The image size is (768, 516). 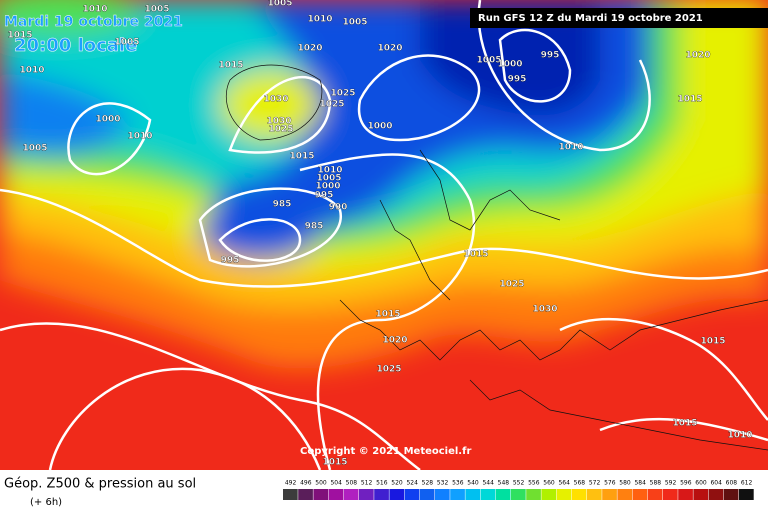 What do you see at coordinates (352, 483) in the screenshot?
I see `scale-label: 508` at bounding box center [352, 483].